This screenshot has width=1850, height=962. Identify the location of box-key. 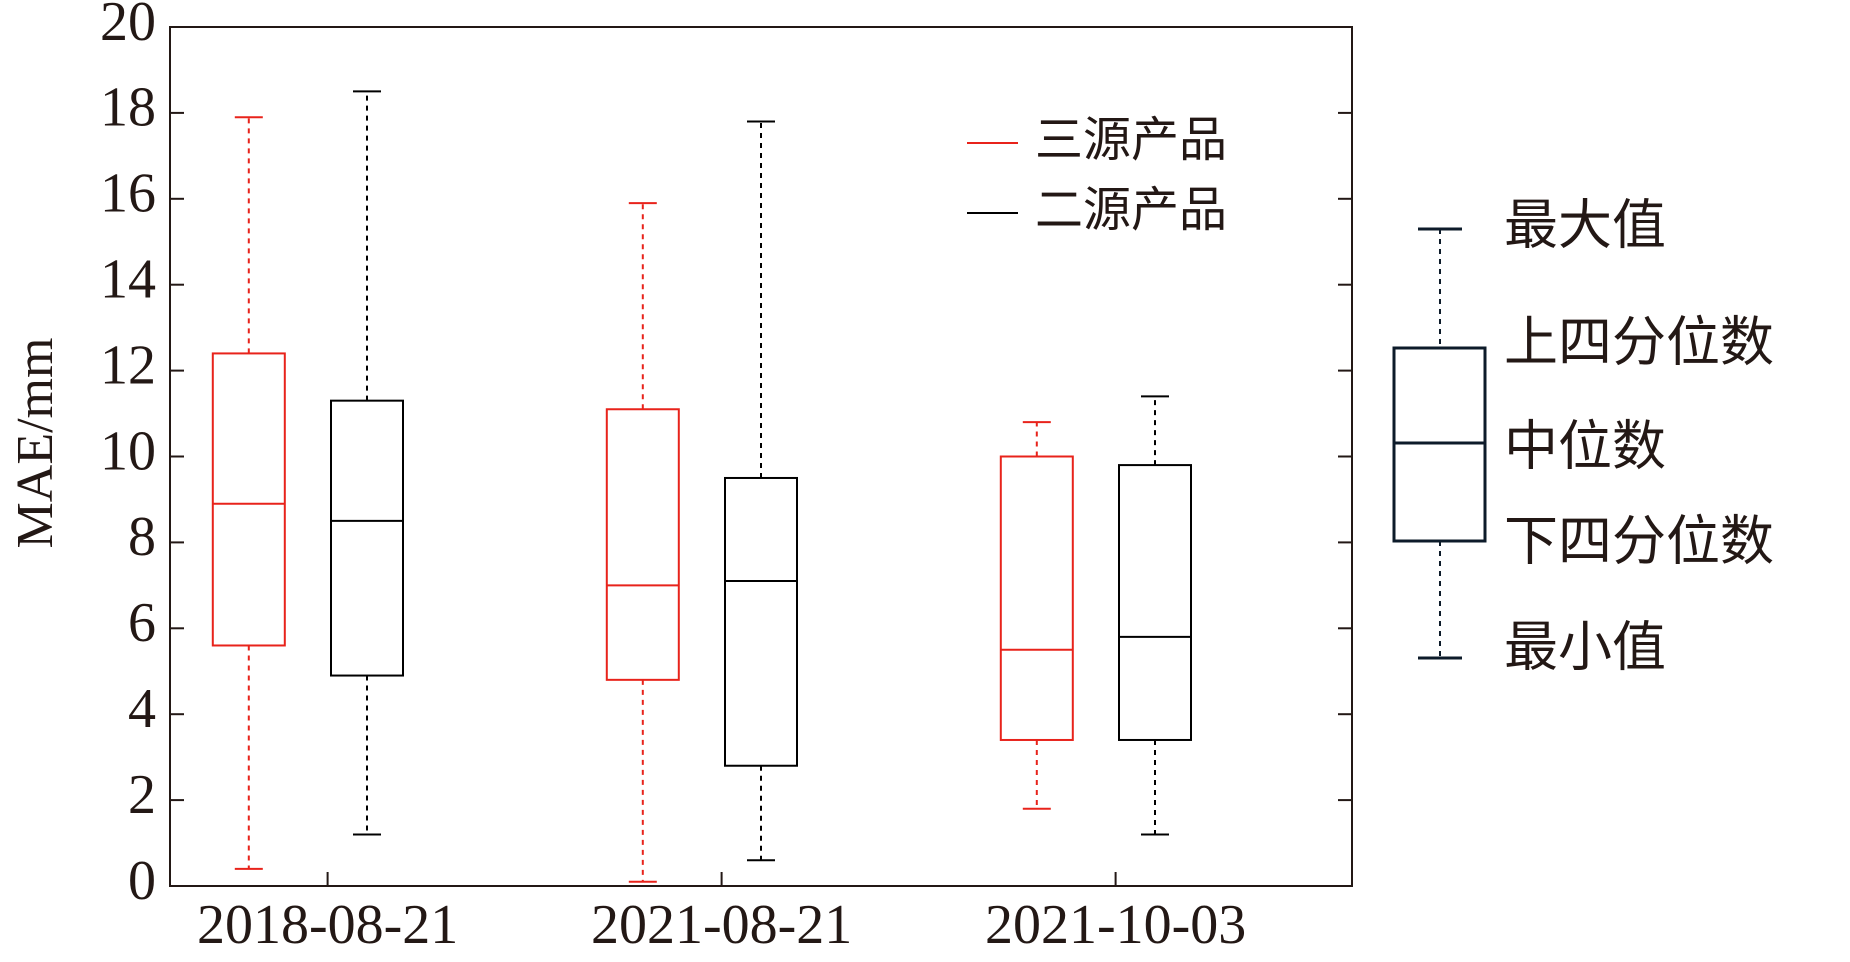
(1439, 443).